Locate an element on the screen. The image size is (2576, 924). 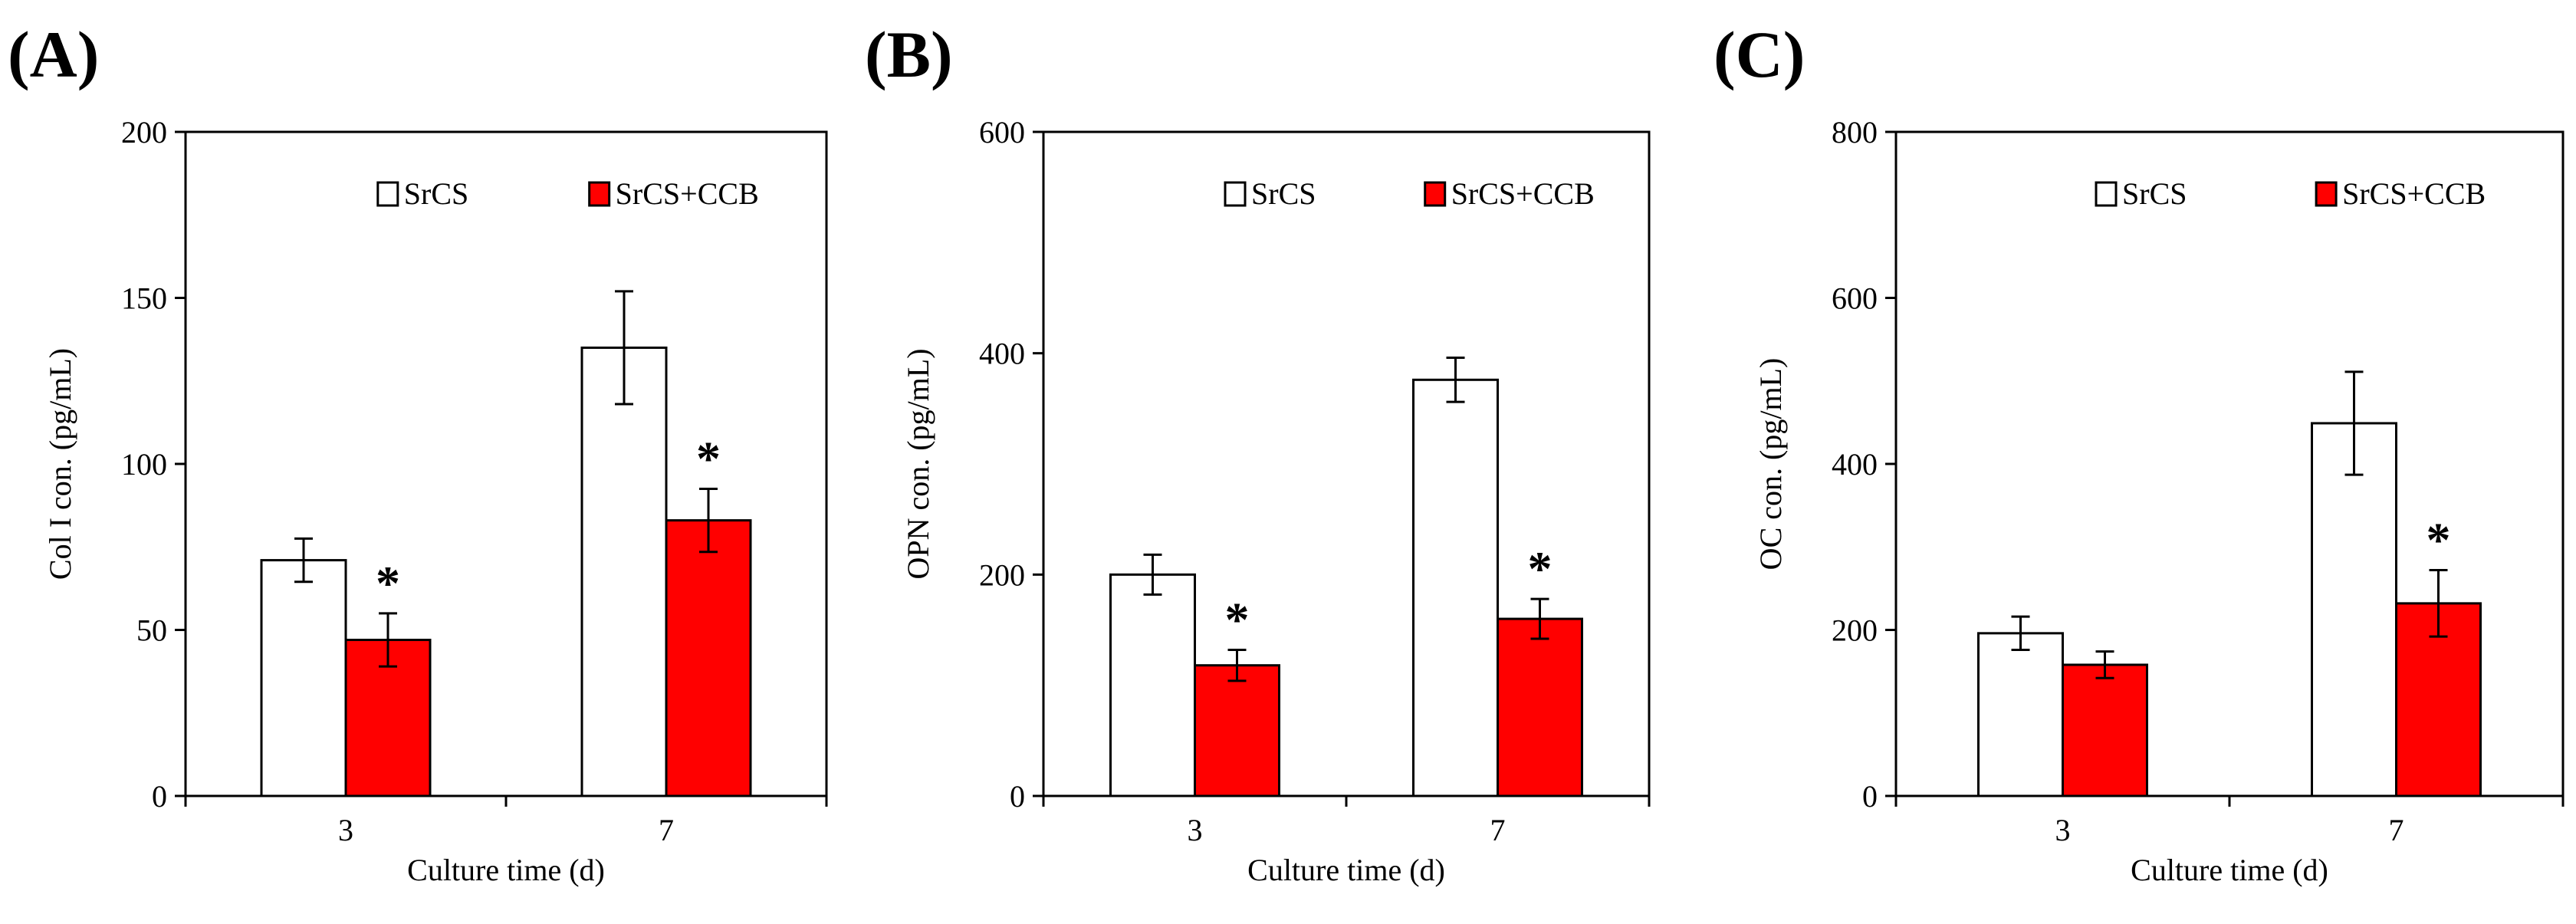
y-tick-label: 800 is located at coordinates (1855, 133).